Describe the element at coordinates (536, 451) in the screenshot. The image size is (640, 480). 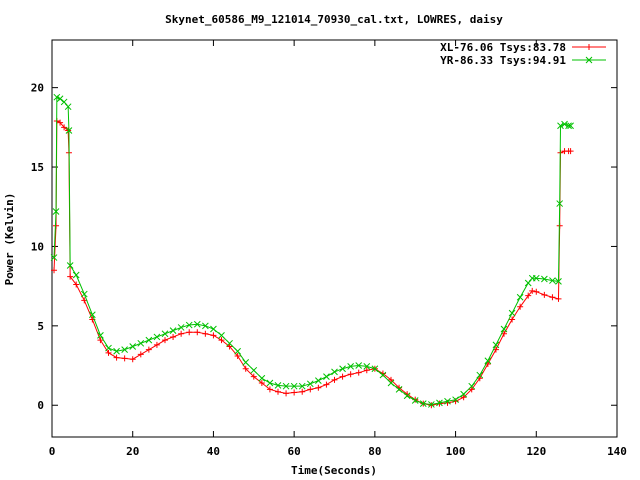
I see `x-tick-label: 120` at that location.